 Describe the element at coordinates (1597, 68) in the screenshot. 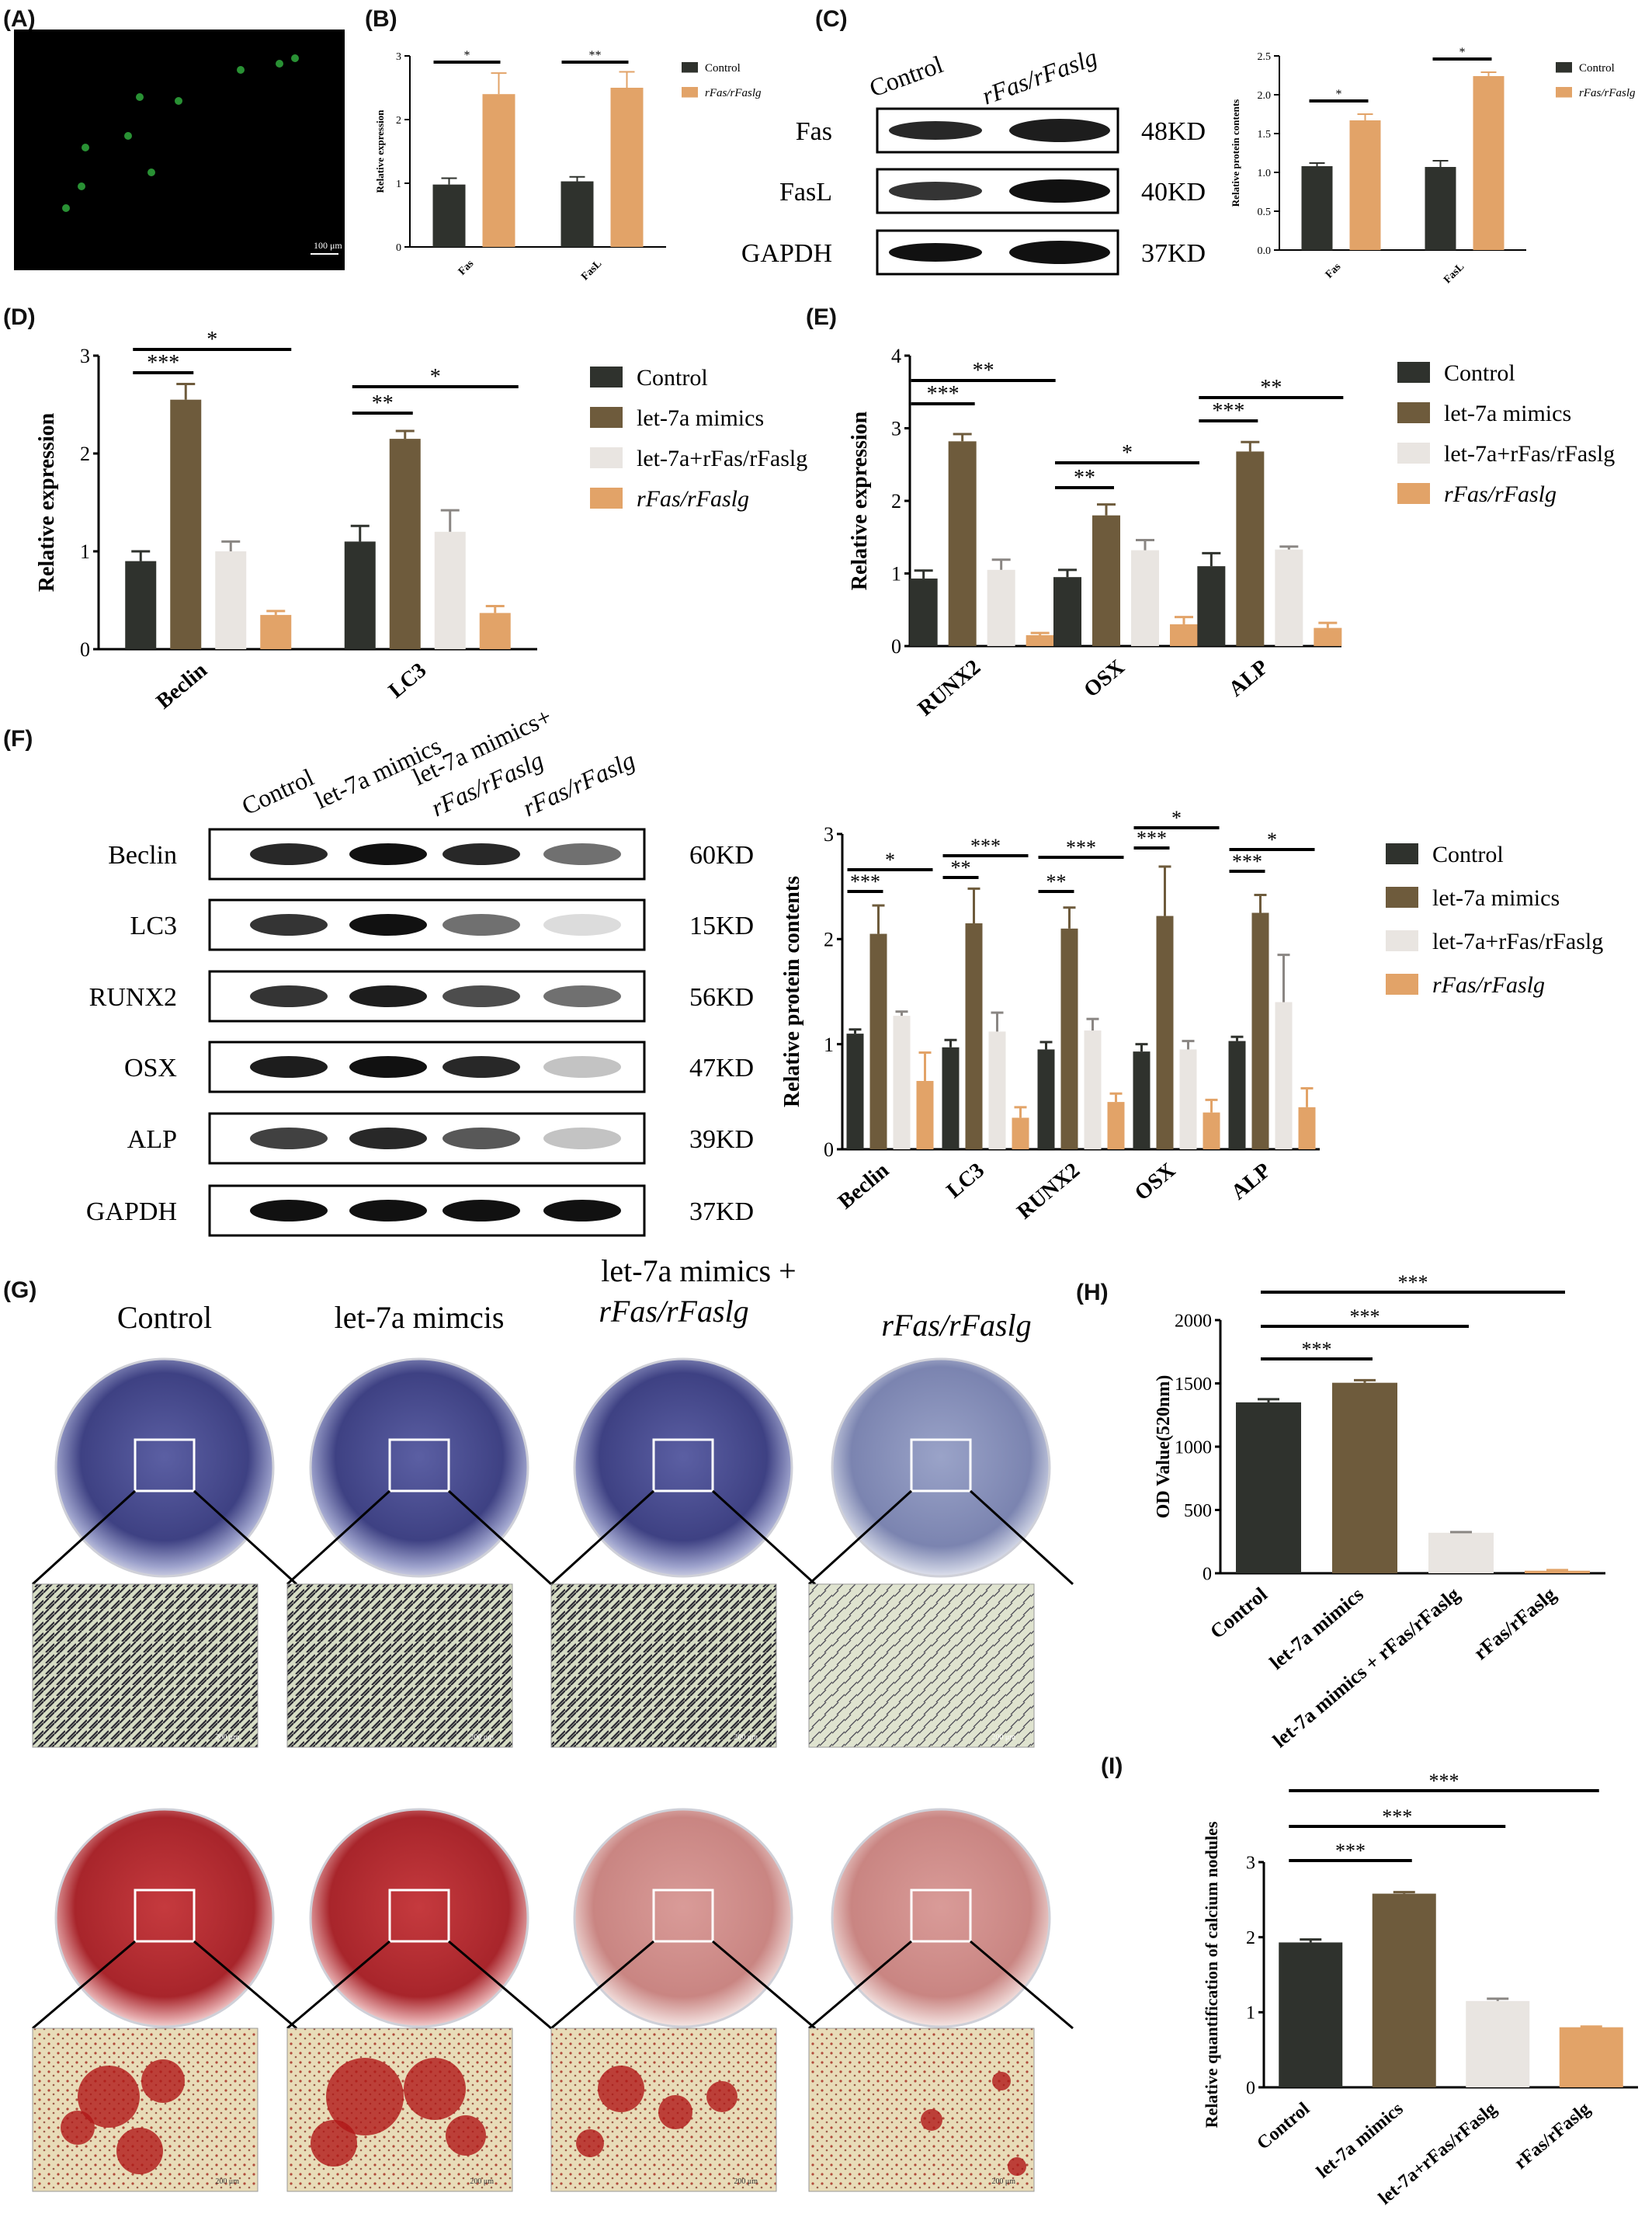

I see `legend-label: Control` at that location.